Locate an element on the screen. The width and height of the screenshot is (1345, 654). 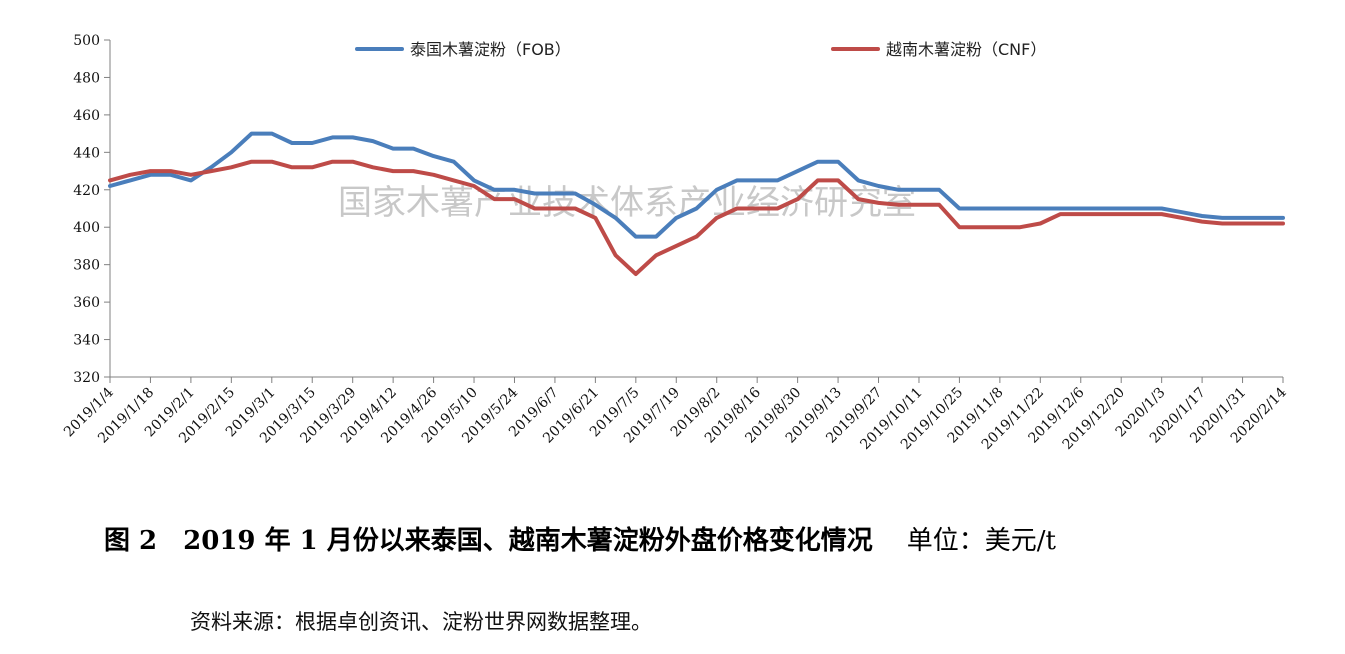
y-tick-label: 400 is located at coordinates (86, 228).